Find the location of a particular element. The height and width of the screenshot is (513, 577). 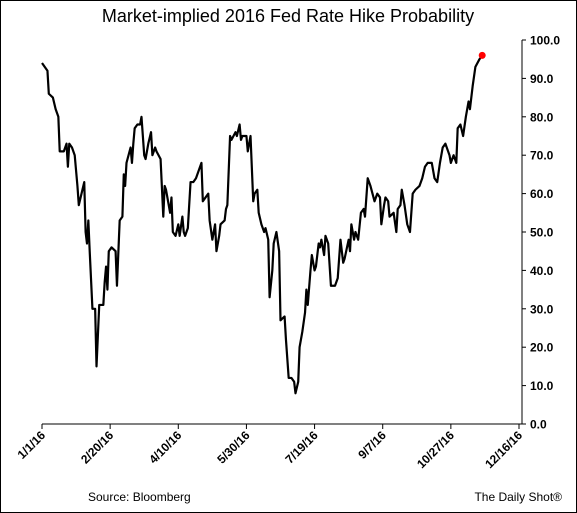

source-note: Source: Bloomberg is located at coordinates (139, 497).